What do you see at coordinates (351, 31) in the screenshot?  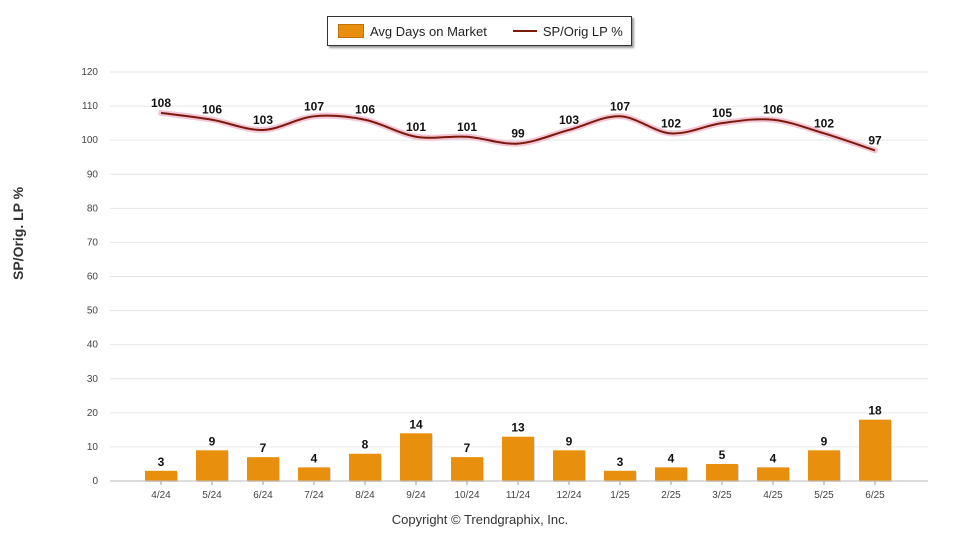 I see `bar-swatch-icon` at bounding box center [351, 31].